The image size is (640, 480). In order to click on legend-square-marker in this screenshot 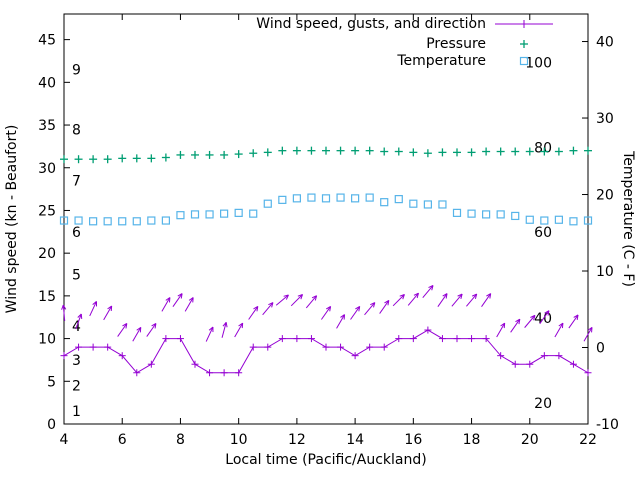, I will do `click(524, 61)`.